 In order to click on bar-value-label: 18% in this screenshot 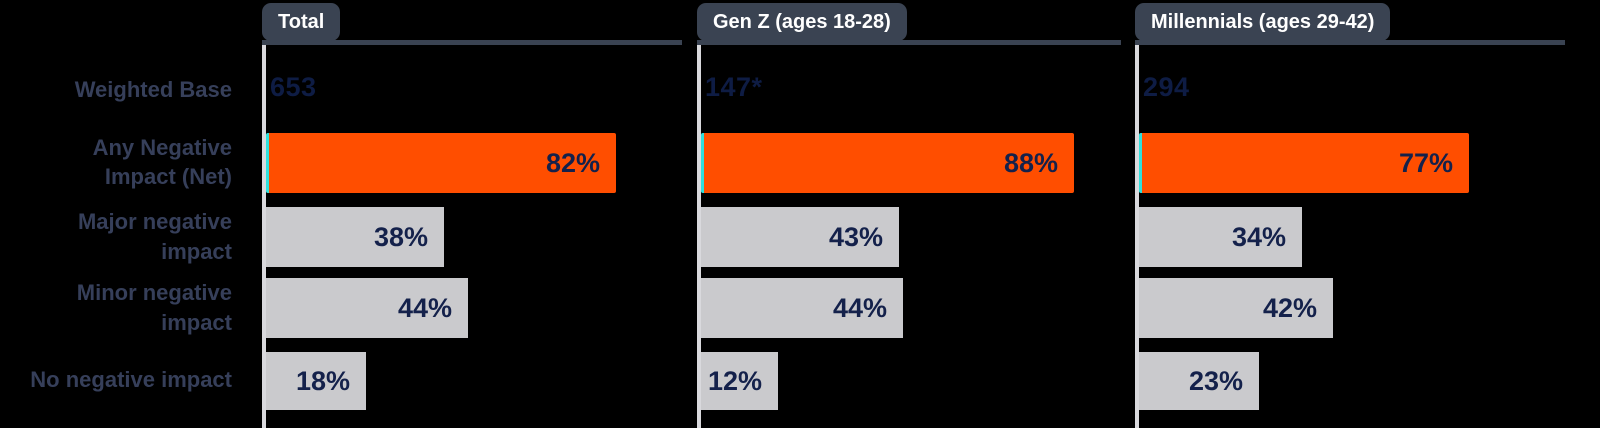, I will do `click(322, 380)`.